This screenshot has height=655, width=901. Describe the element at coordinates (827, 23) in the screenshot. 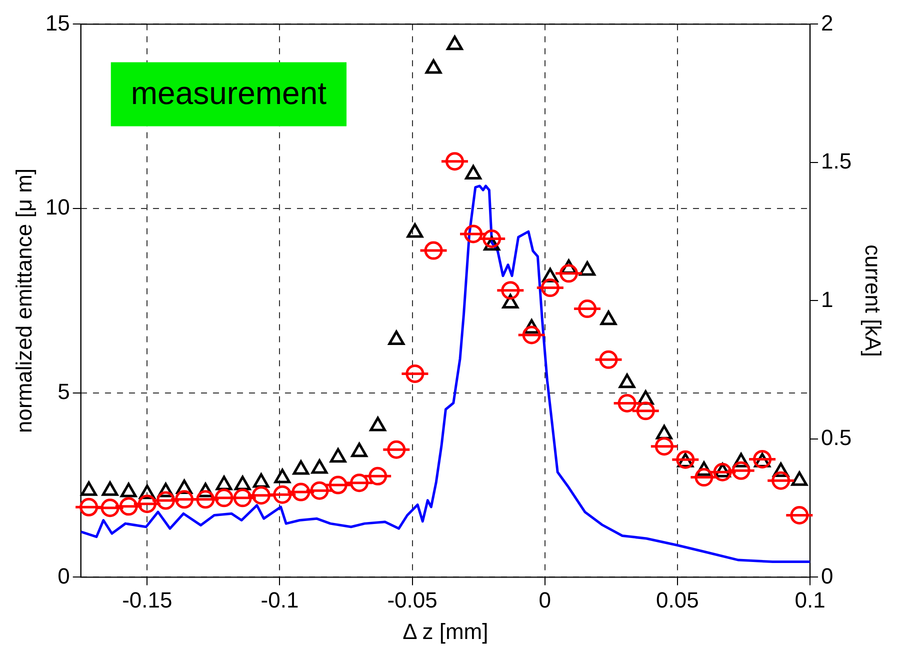

I see `y2-tick-label: 2` at that location.